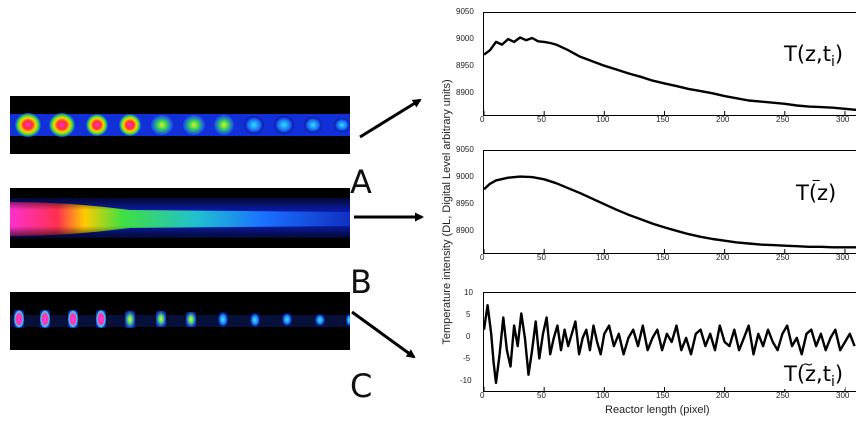 This screenshot has height=423, width=856. I want to click on plot-b-ytick: 8900, so click(465, 230).